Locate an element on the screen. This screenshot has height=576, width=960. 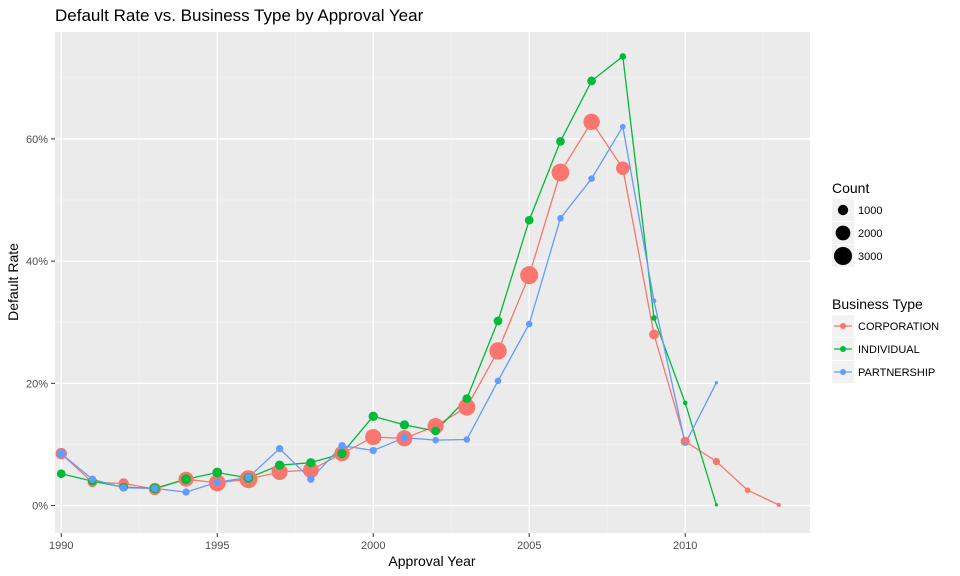
count-legend-title: Count is located at coordinates (850, 188).